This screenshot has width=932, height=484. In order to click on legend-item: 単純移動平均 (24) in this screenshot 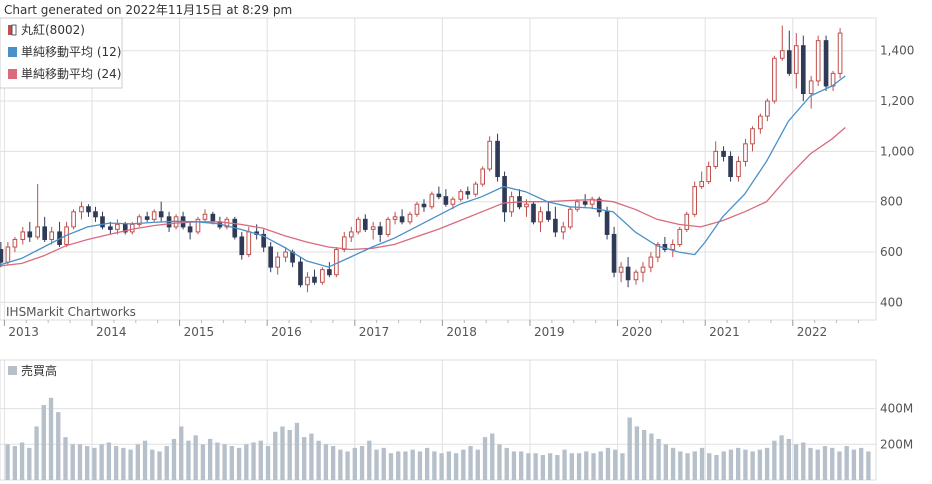, I will do `click(64, 74)`.